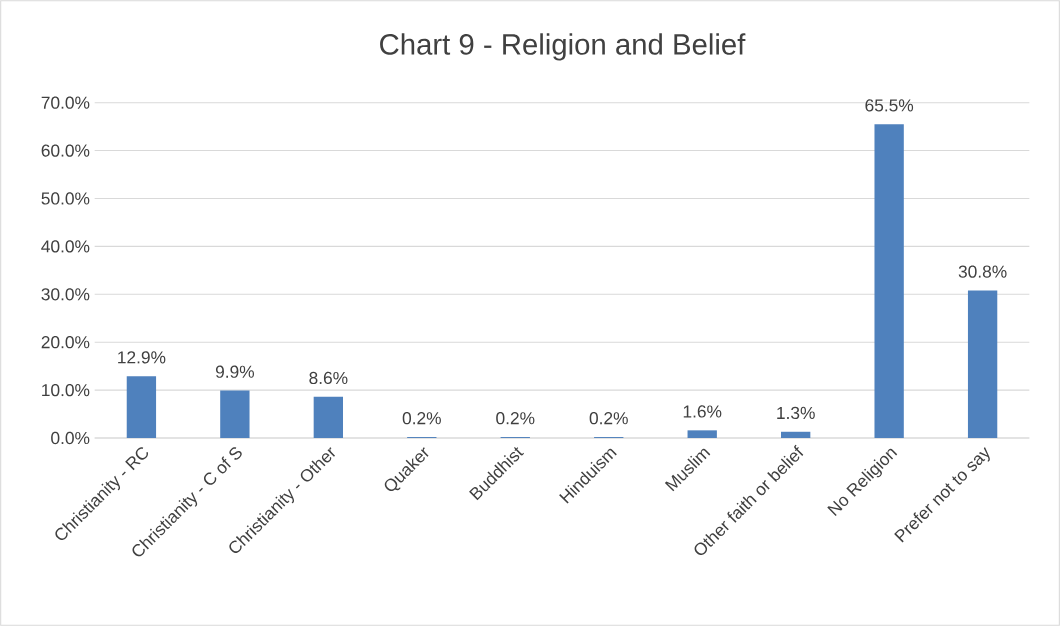  What do you see at coordinates (66, 390) in the screenshot?
I see `y-tick-label: 10.0%` at bounding box center [66, 390].